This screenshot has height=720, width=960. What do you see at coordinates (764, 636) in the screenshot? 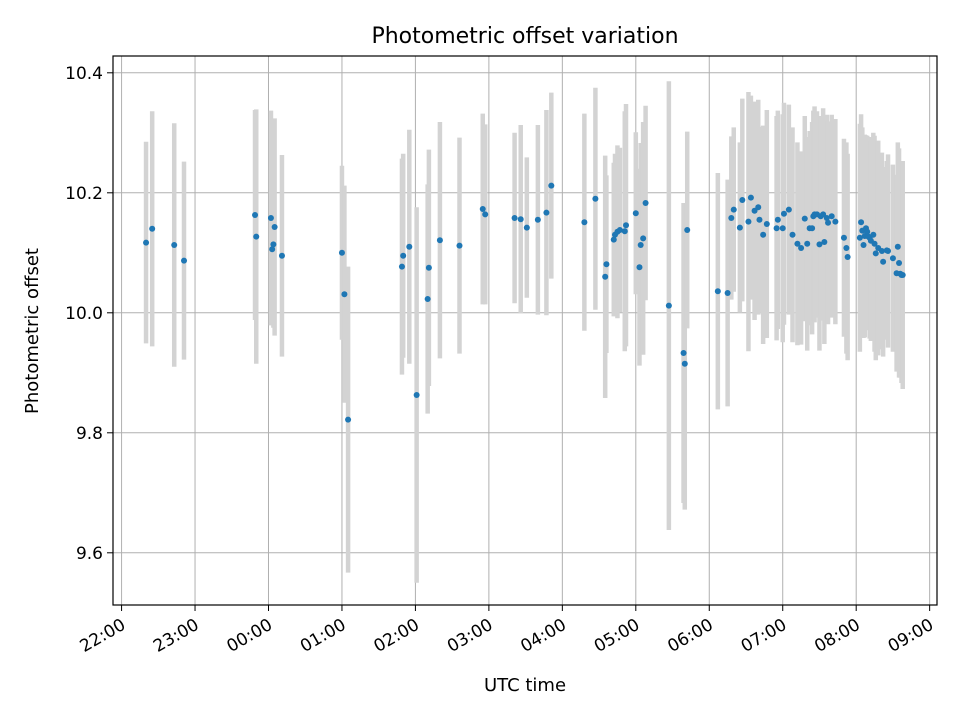
I see `x-tick-label: 07:00` at bounding box center [764, 636].